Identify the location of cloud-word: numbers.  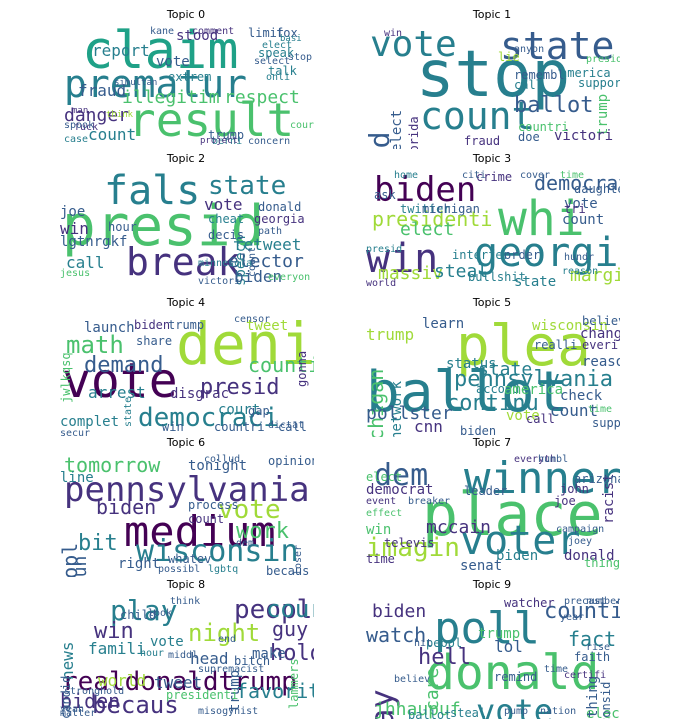
(603, 601).